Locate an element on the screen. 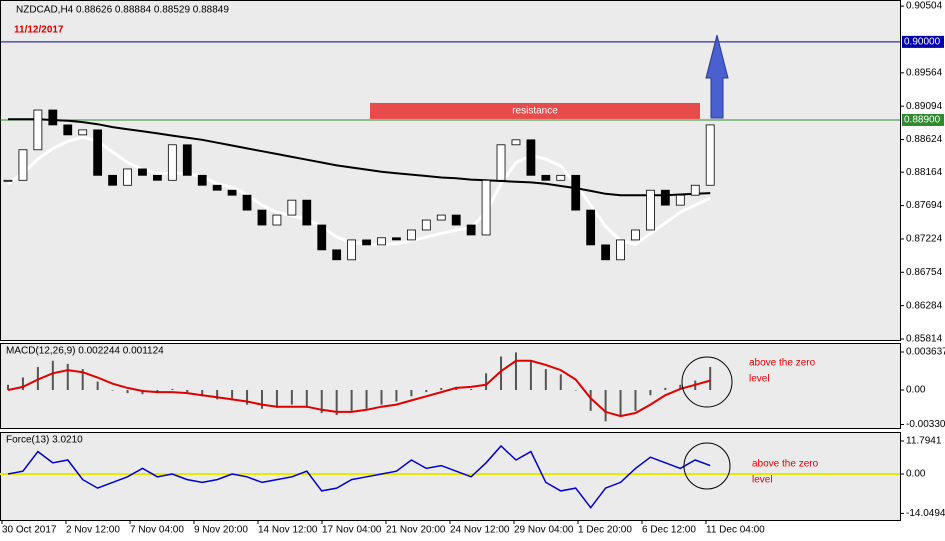  level-label: 0.90000 is located at coordinates (922, 42).